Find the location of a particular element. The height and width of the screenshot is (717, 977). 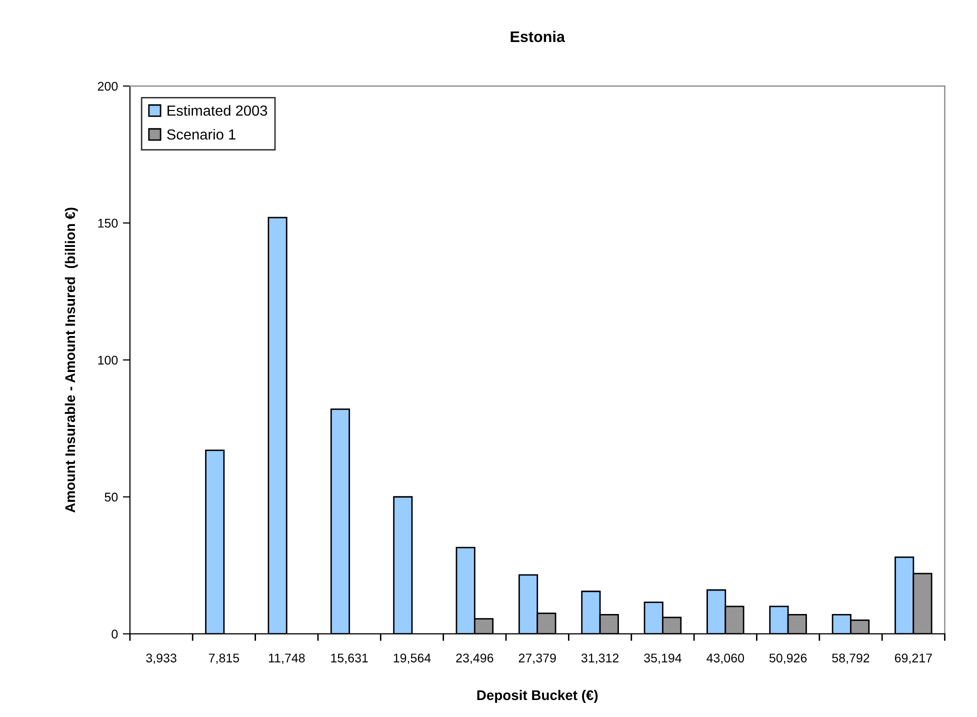

y-tick-label: 200 is located at coordinates (108, 86).